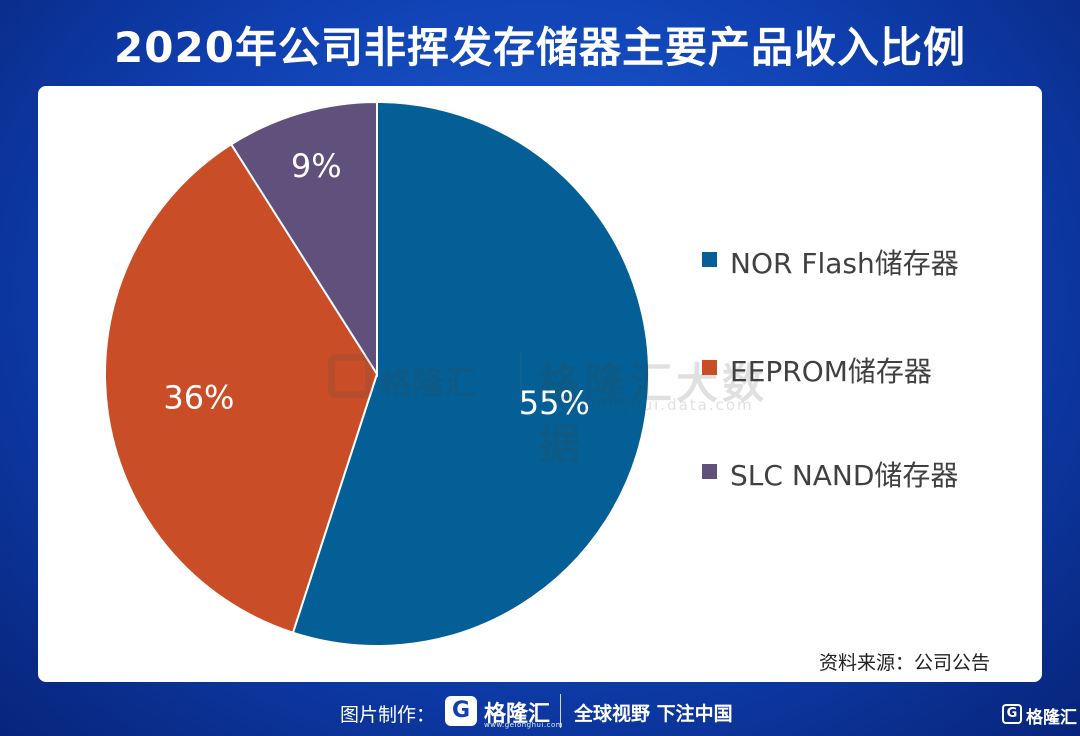 This screenshot has width=1080, height=736. Describe the element at coordinates (524, 725) in the screenshot. I see `footer-brand-url: www.gelonghui.com` at that location.